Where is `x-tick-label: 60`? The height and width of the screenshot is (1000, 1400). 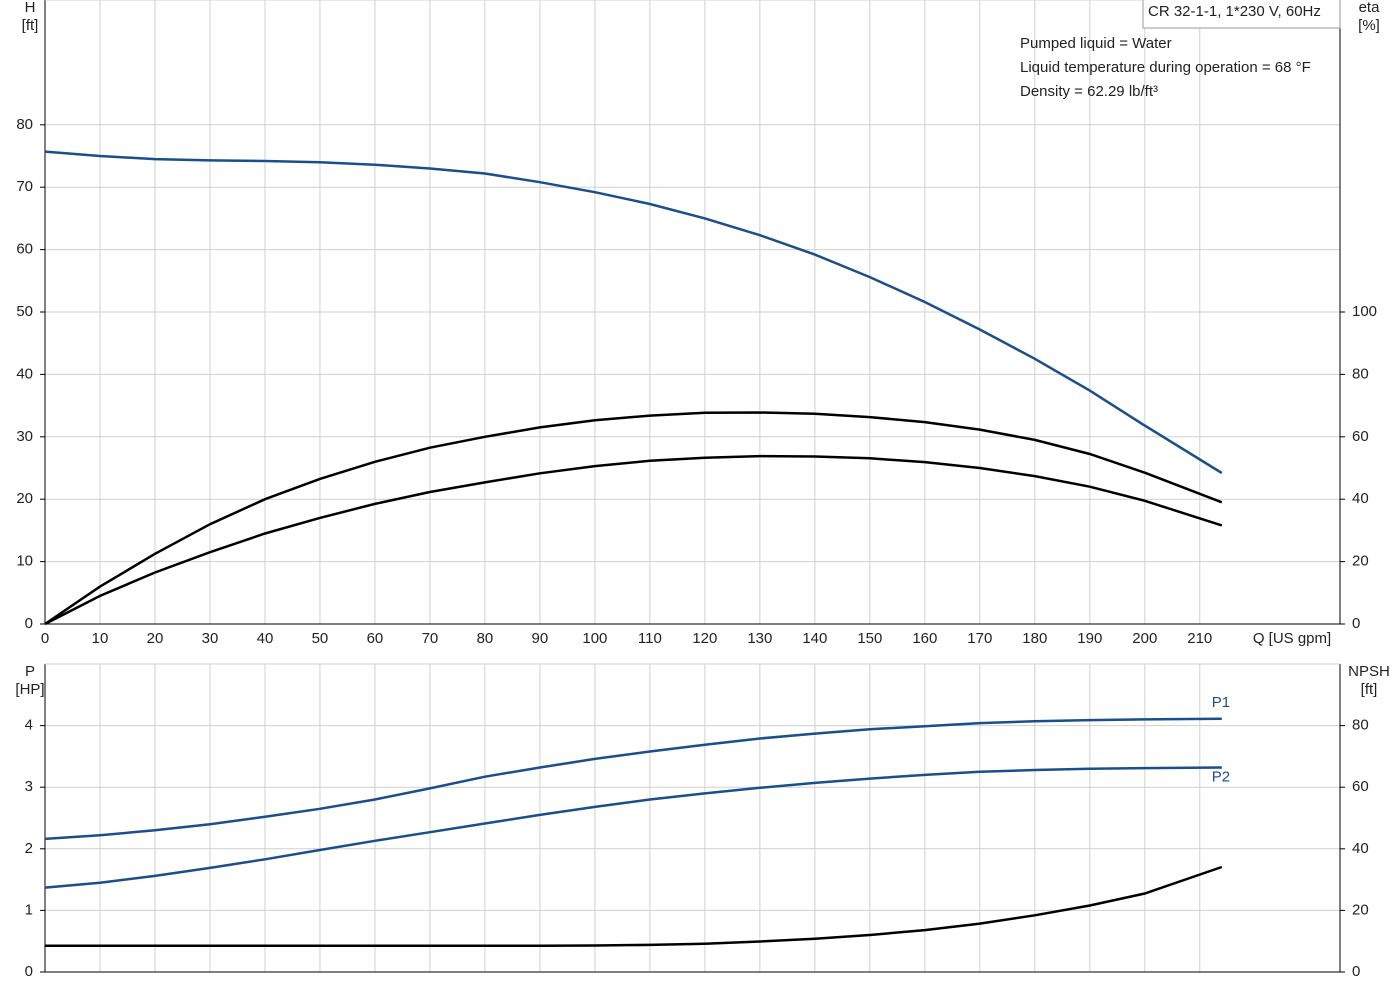 x-tick-label: 60 is located at coordinates (375, 638).